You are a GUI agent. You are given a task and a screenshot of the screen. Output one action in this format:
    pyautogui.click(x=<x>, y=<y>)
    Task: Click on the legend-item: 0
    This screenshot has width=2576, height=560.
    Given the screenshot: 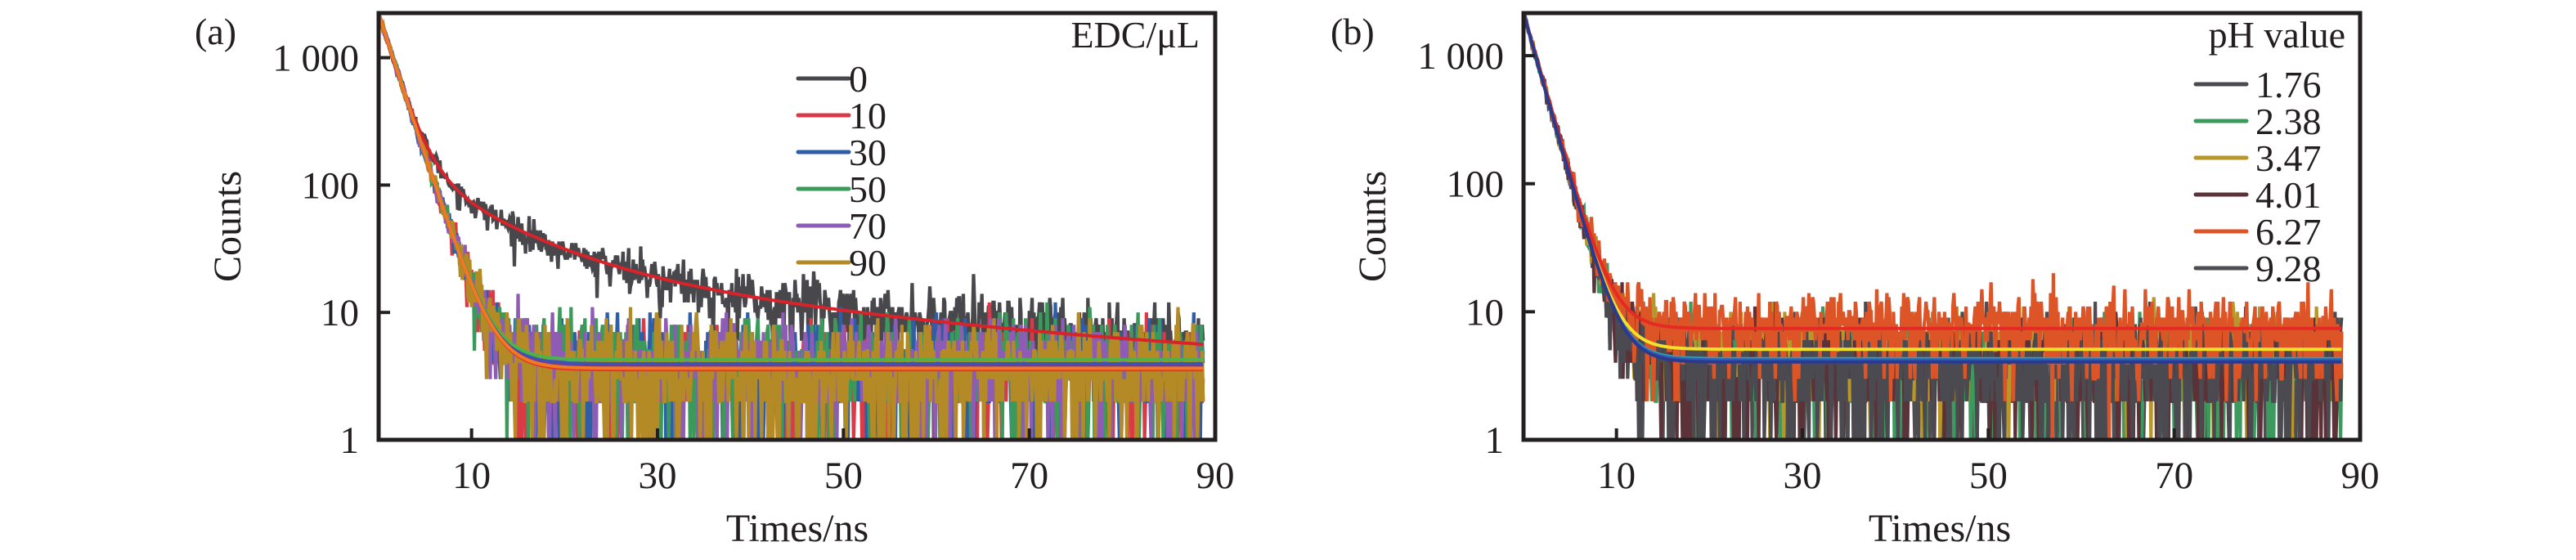 What is the action you would take?
    pyautogui.click(x=832, y=79)
    